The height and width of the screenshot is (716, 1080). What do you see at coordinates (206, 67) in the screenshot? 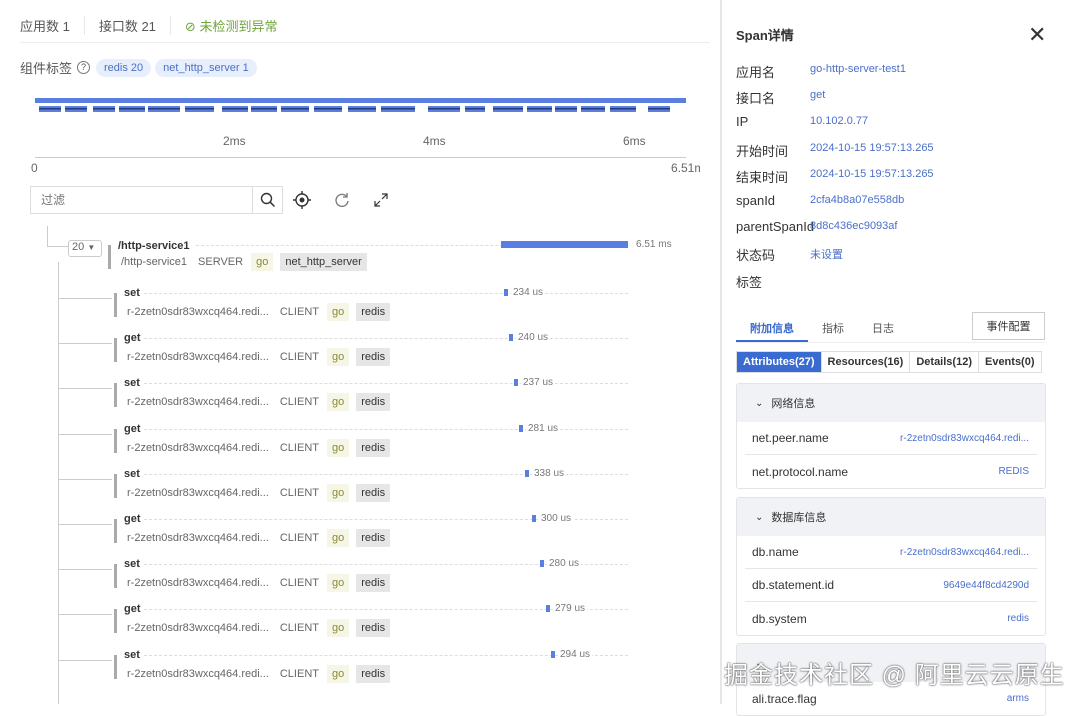
I see `tag-chip-net-http: net_http_server 1` at bounding box center [206, 67].